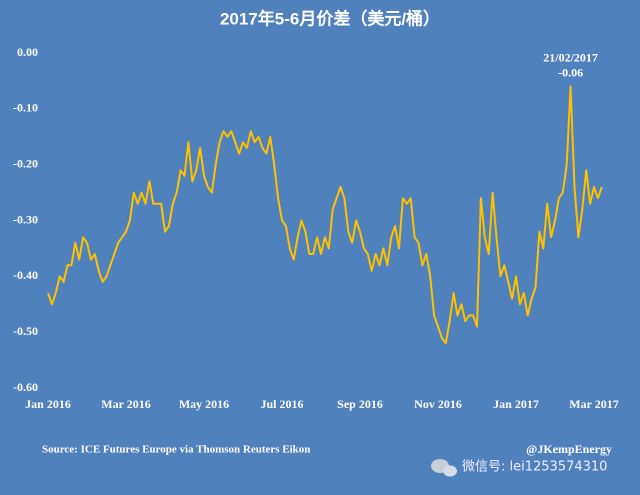 This screenshot has width=640, height=495. I want to click on x-tick-label: Sep 2016, so click(360, 404).